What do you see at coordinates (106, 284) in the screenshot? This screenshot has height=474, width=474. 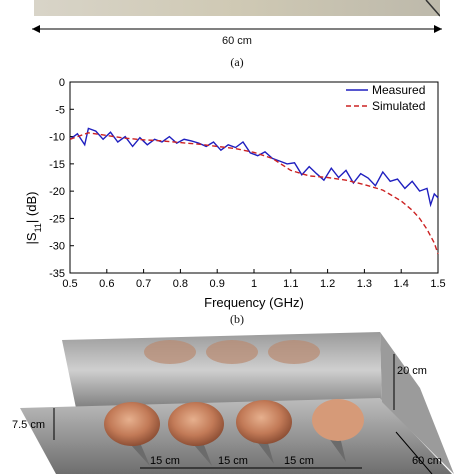 I see `x-tick-label: 0.6` at bounding box center [106, 284].